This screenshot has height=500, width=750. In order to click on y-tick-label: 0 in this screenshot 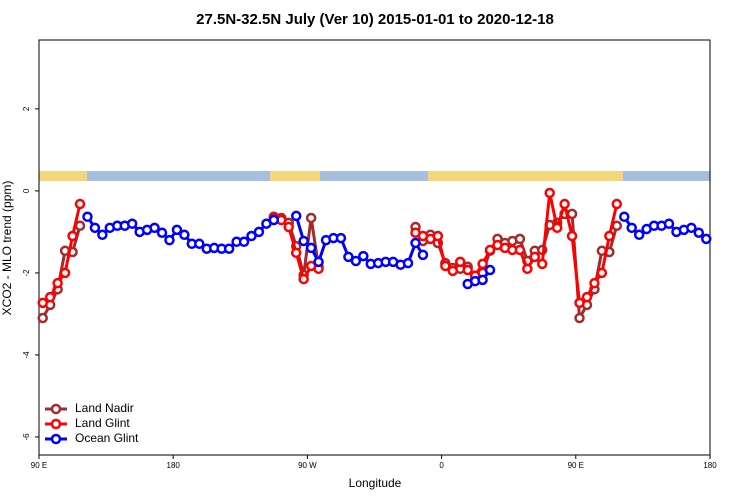, I will do `click(26, 190)`.